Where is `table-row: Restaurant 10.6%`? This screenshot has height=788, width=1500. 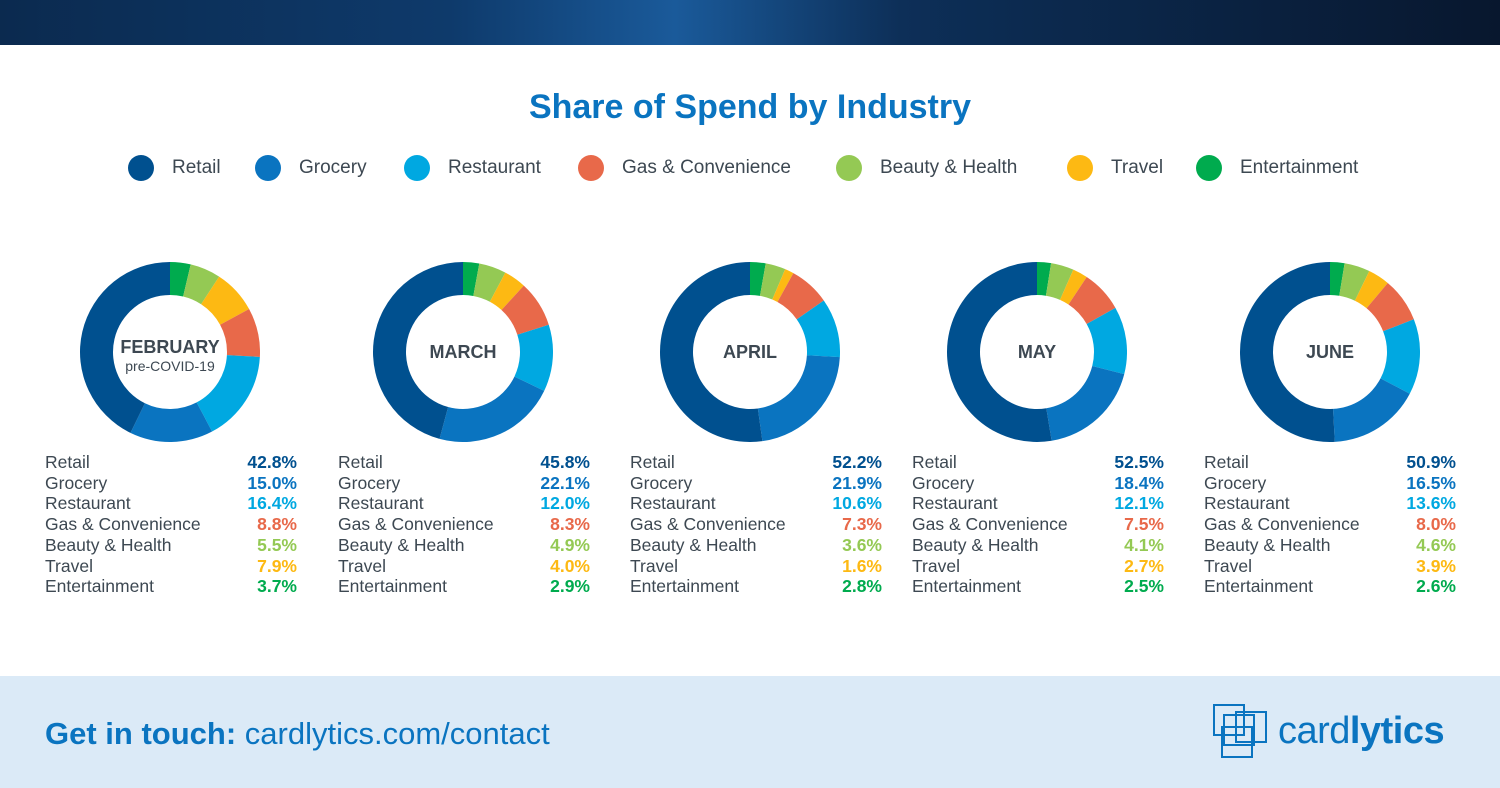
table-row: Restaurant 10.6% is located at coordinates (756, 503).